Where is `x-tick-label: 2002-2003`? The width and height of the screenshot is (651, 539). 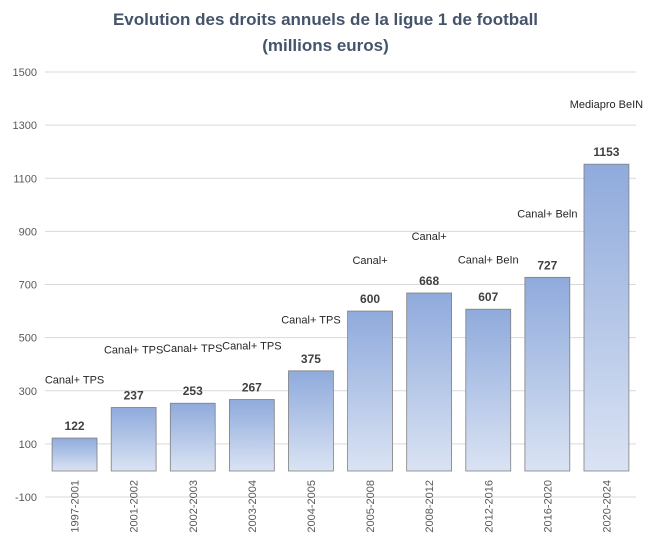
x-tick-label: 2002-2003 is located at coordinates (194, 506).